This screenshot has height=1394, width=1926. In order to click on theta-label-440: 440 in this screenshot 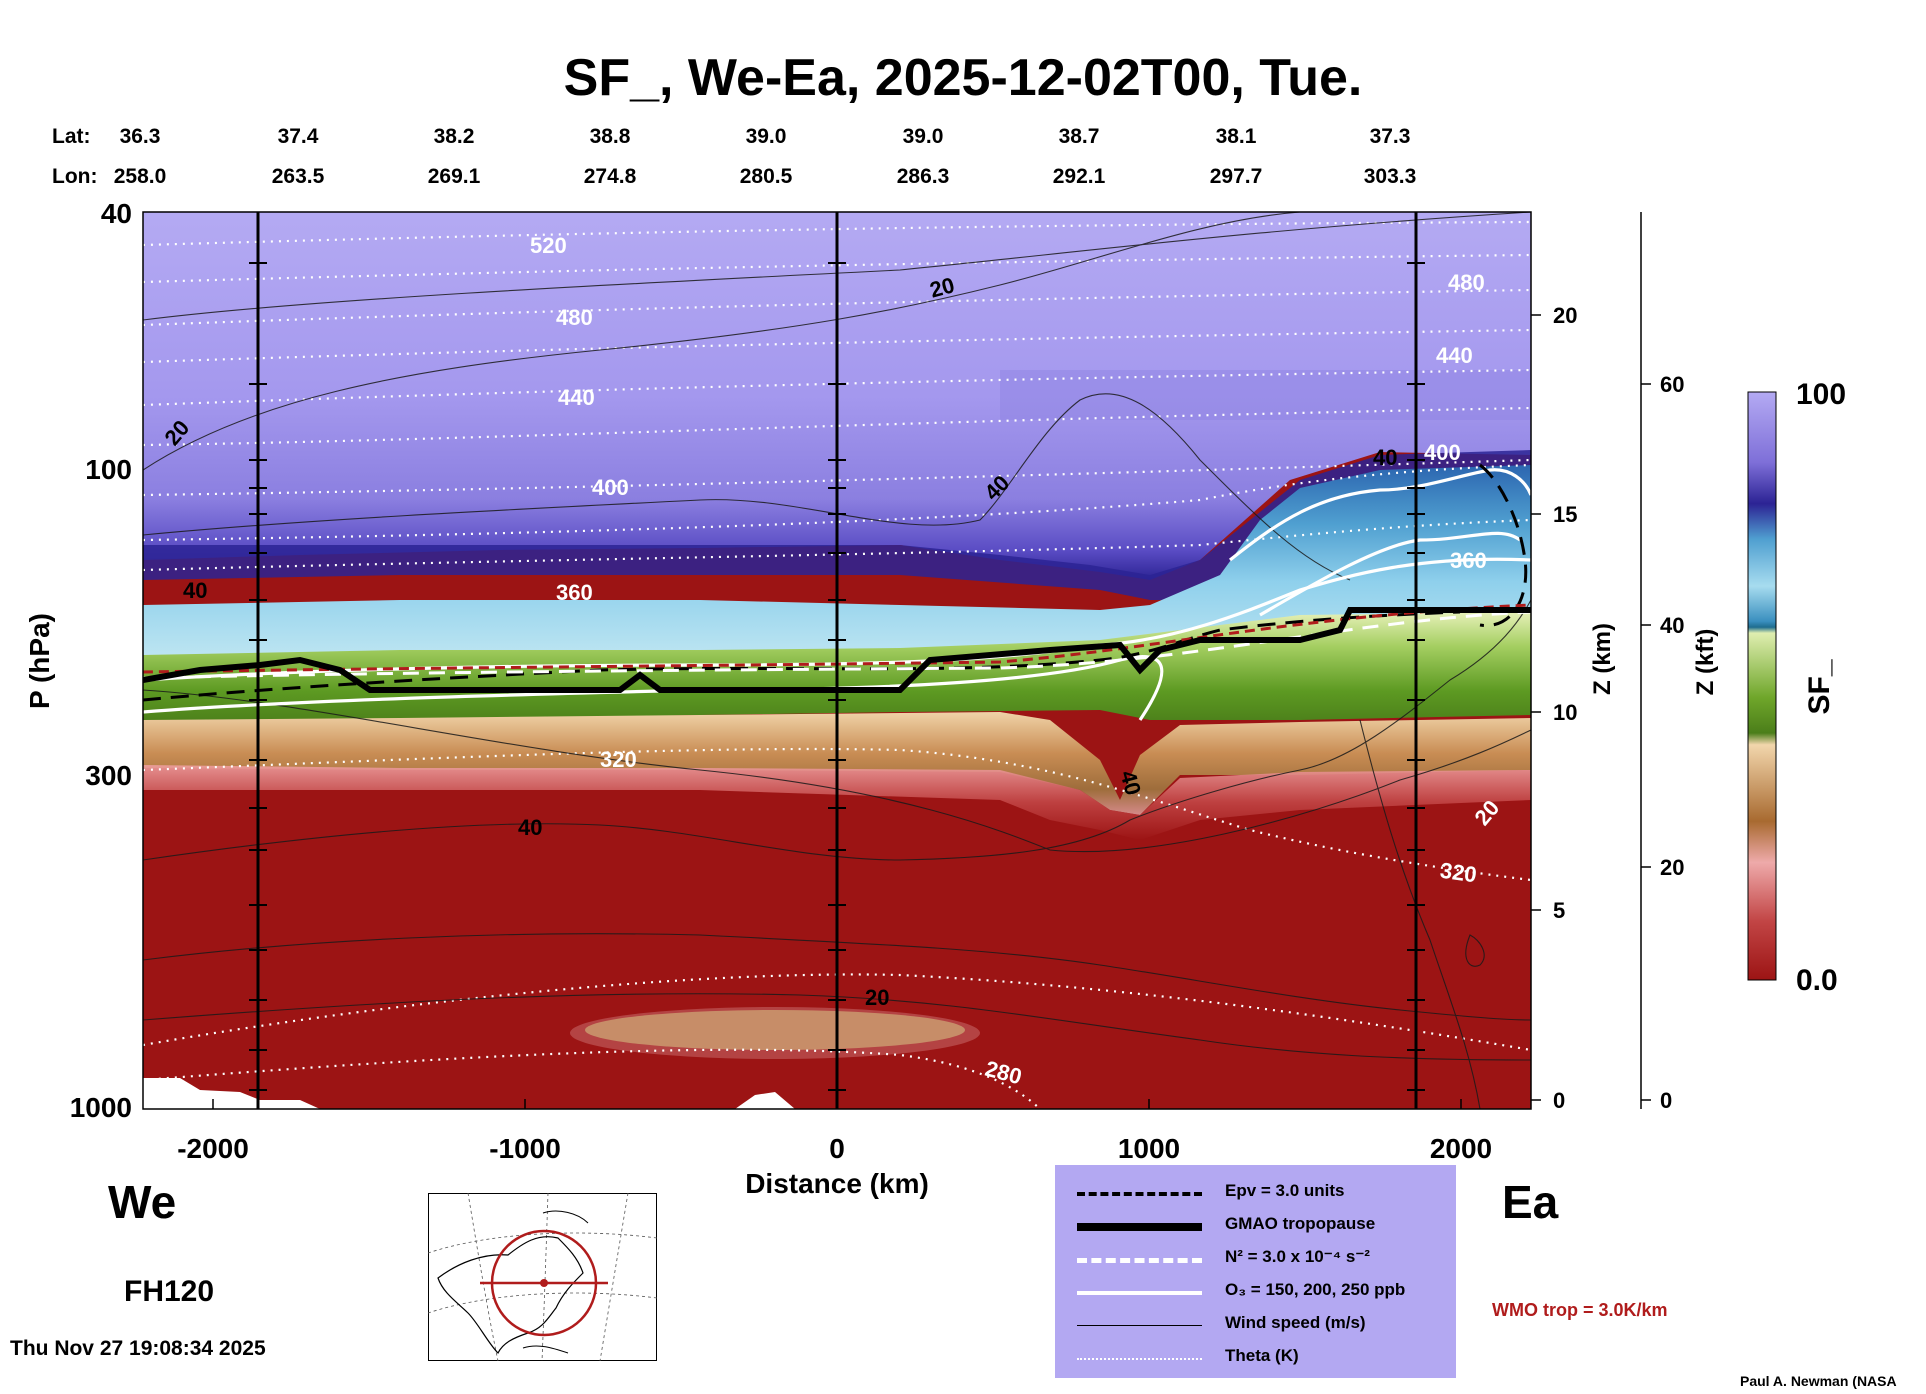, I will do `click(576, 397)`.